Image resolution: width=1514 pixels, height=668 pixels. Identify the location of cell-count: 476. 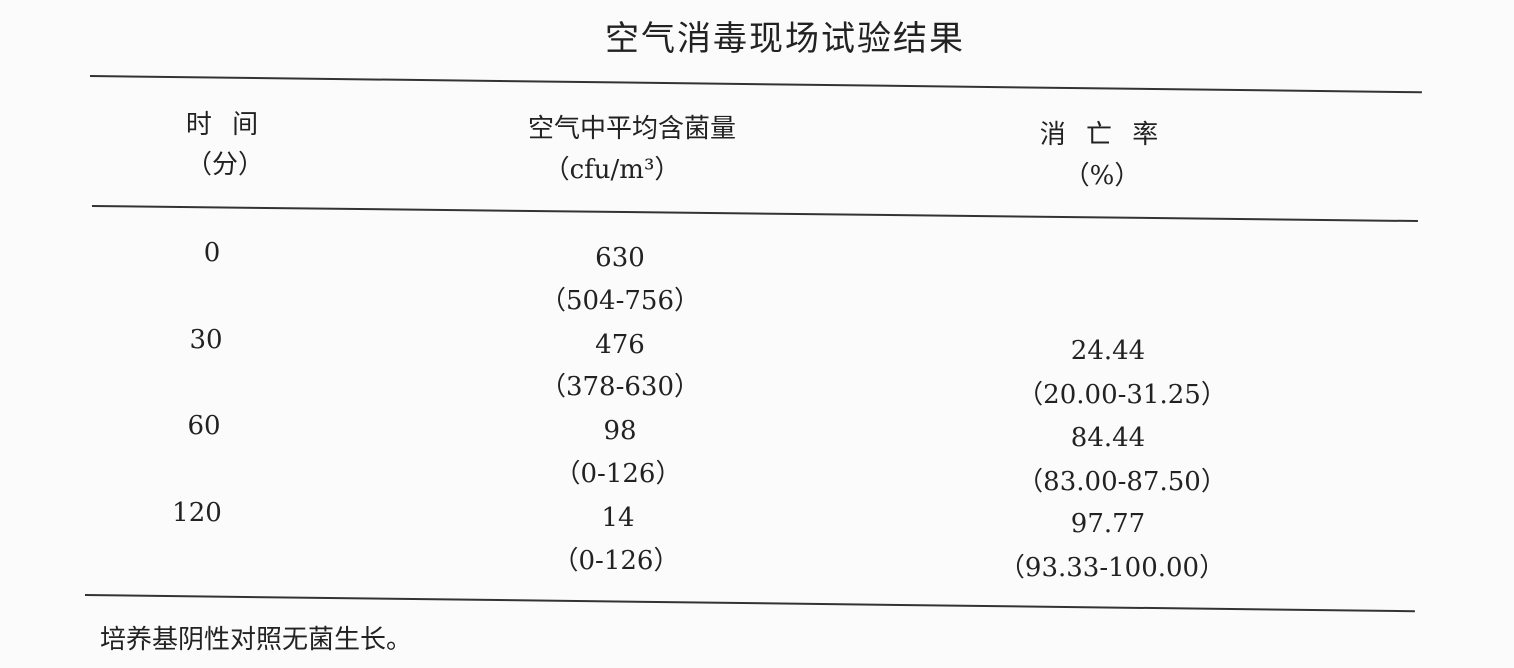
(620, 345).